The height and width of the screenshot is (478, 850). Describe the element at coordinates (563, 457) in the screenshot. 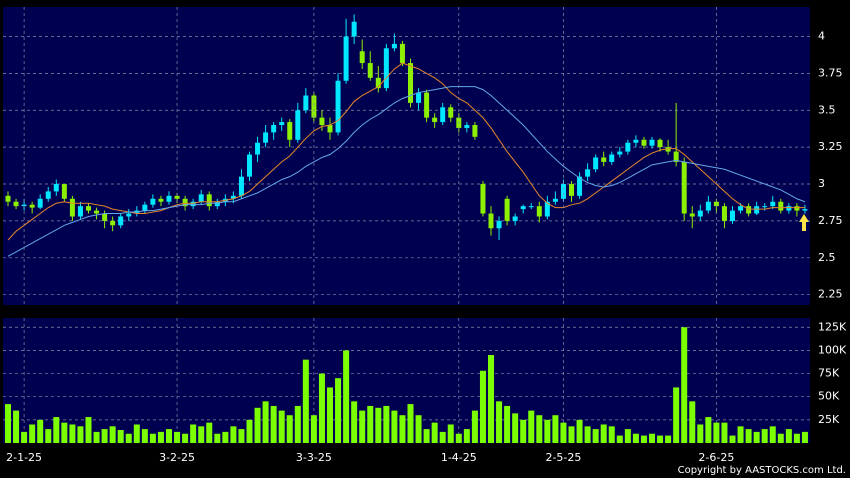

I see `x-tick-label: 2-5-25` at that location.